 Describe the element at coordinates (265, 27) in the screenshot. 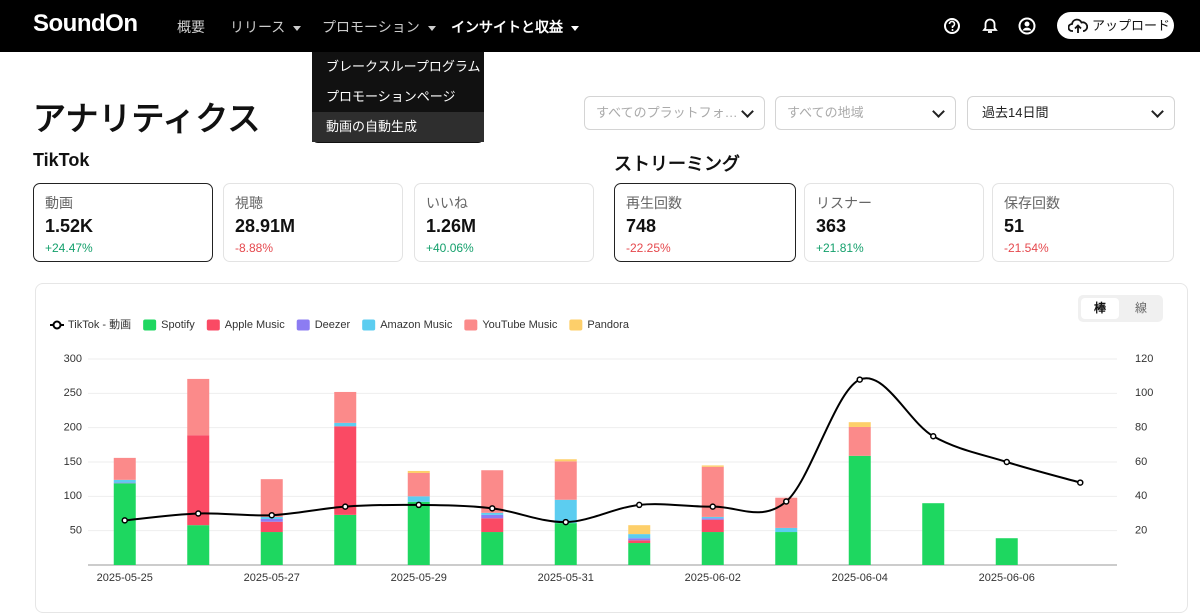

I see `nav-item: リリース` at that location.